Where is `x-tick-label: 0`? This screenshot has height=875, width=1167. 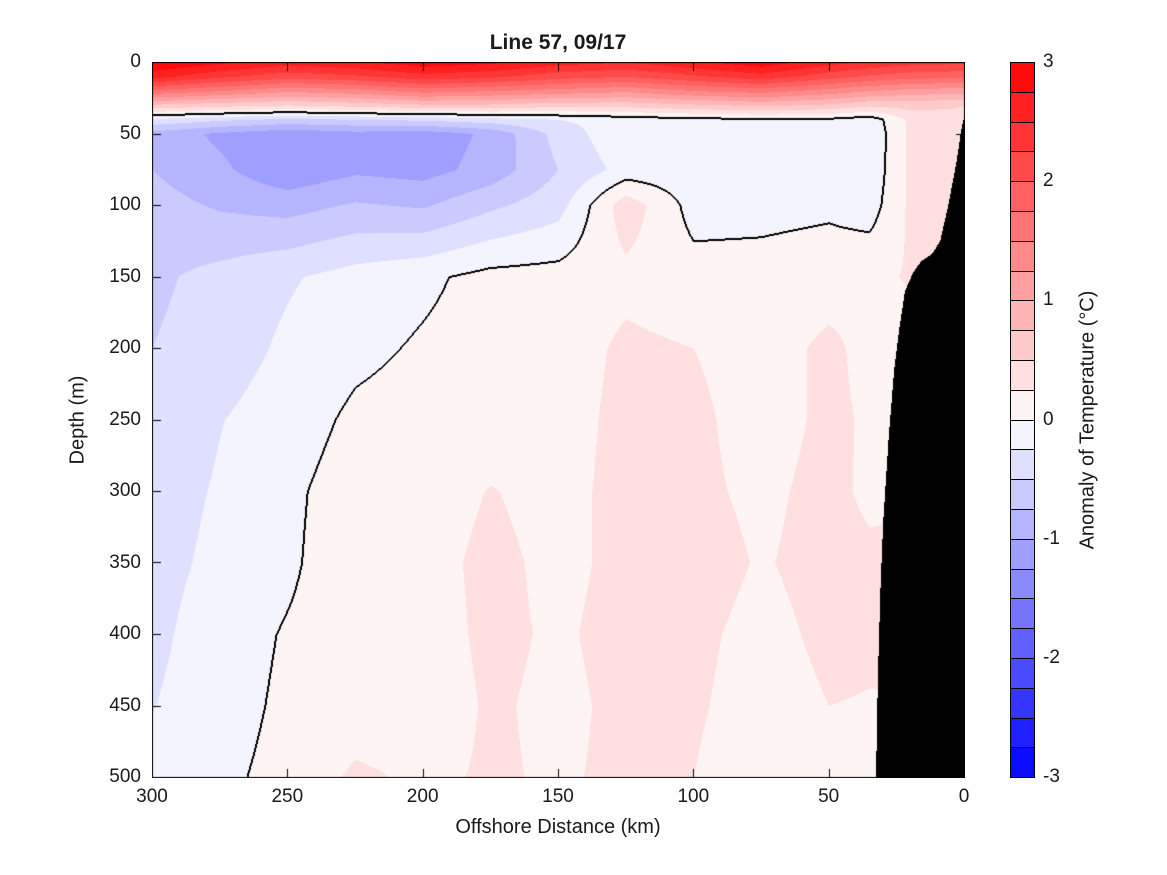
x-tick-label: 0 is located at coordinates (964, 796).